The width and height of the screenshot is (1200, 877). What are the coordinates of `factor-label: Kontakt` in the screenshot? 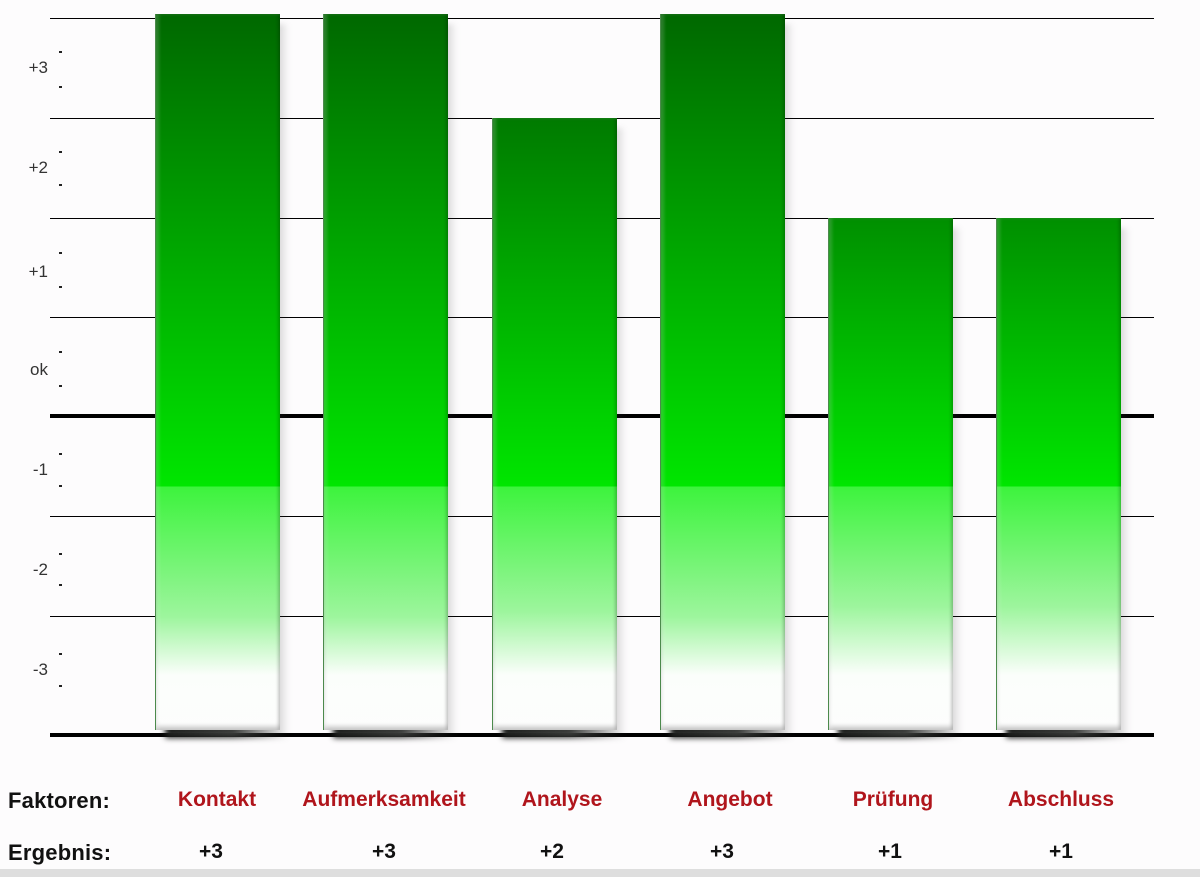 It's located at (217, 799).